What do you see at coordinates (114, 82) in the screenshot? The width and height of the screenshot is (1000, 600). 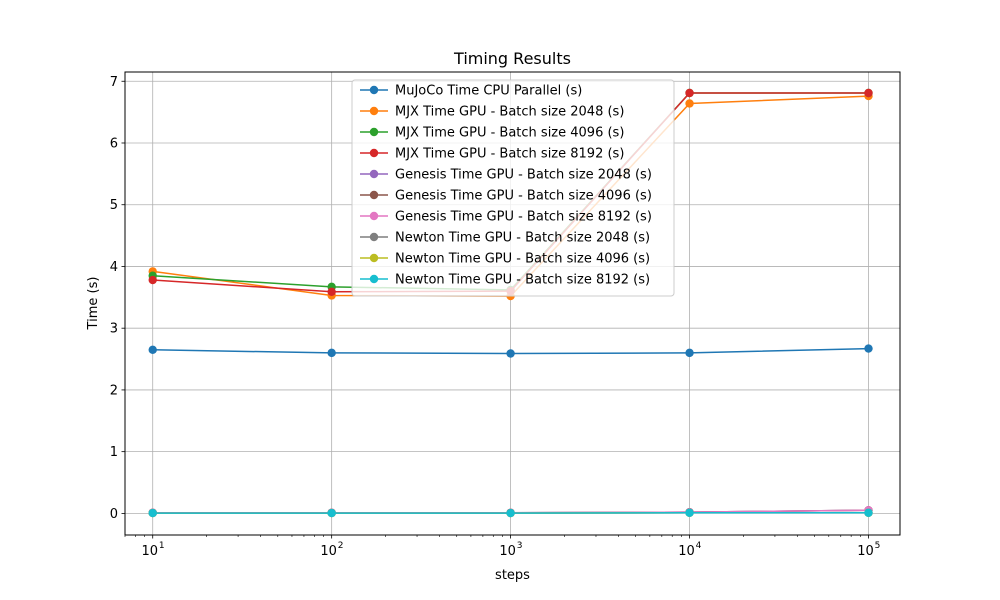 I see `y-tick-label: 7` at bounding box center [114, 82].